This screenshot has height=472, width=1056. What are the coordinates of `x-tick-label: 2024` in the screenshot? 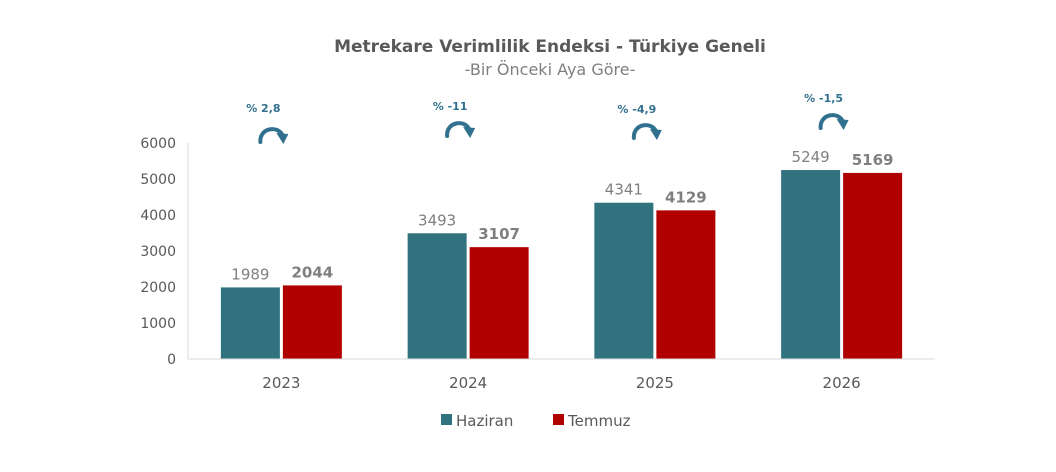 It's located at (468, 383).